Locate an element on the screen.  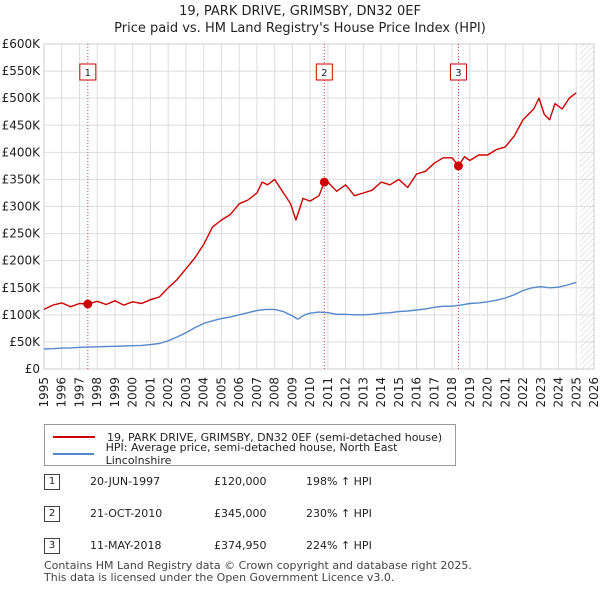
sale-date: 11-MAY-2018 is located at coordinates (126, 545).